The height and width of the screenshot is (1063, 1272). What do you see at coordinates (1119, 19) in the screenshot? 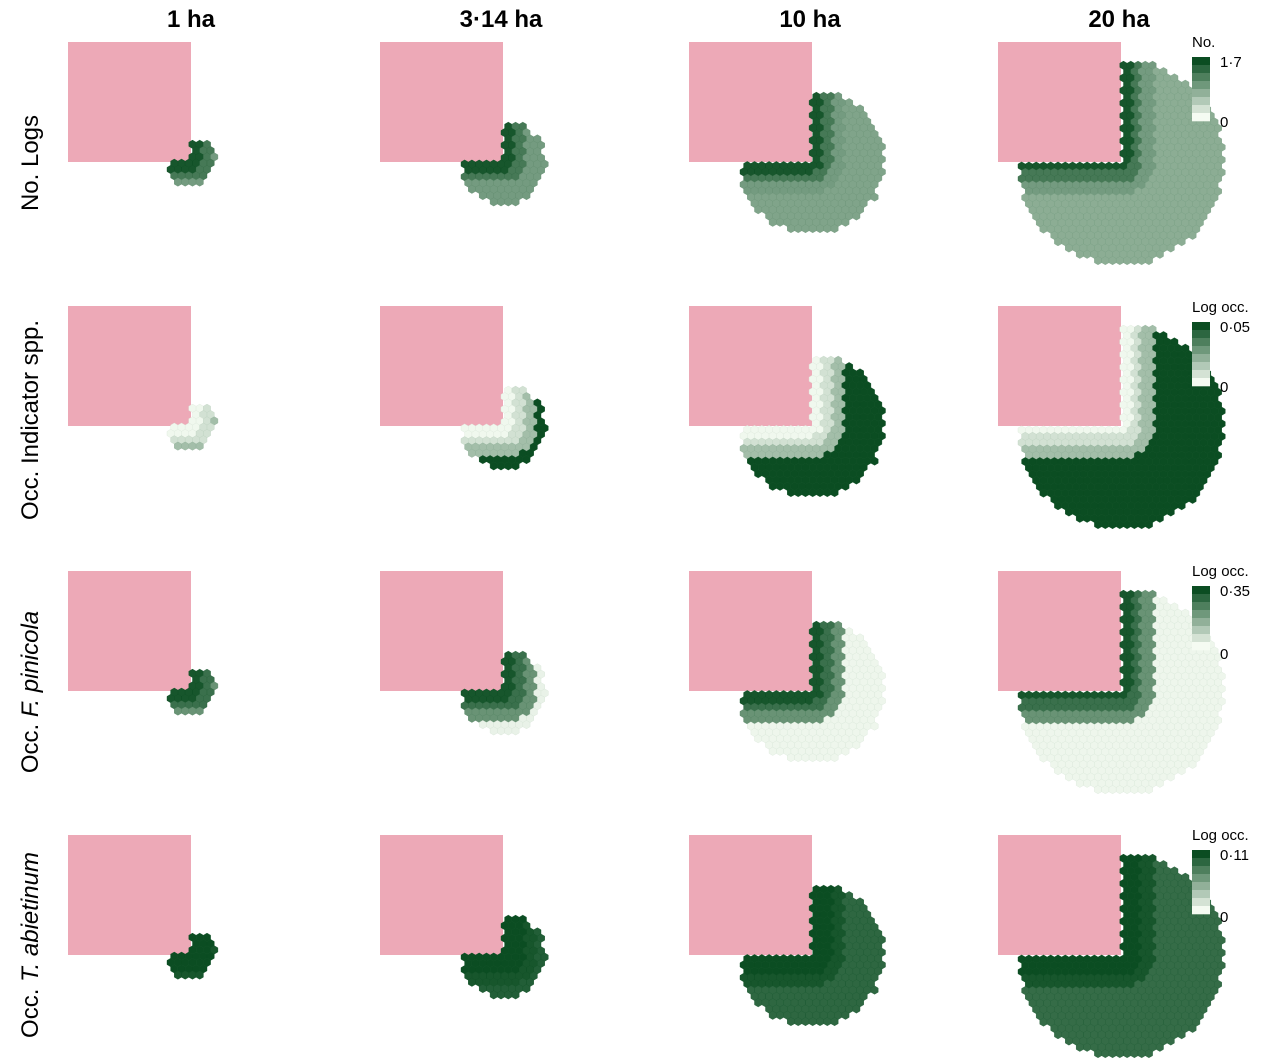
I see `column-title-20ha: 20 ha` at bounding box center [1119, 19].